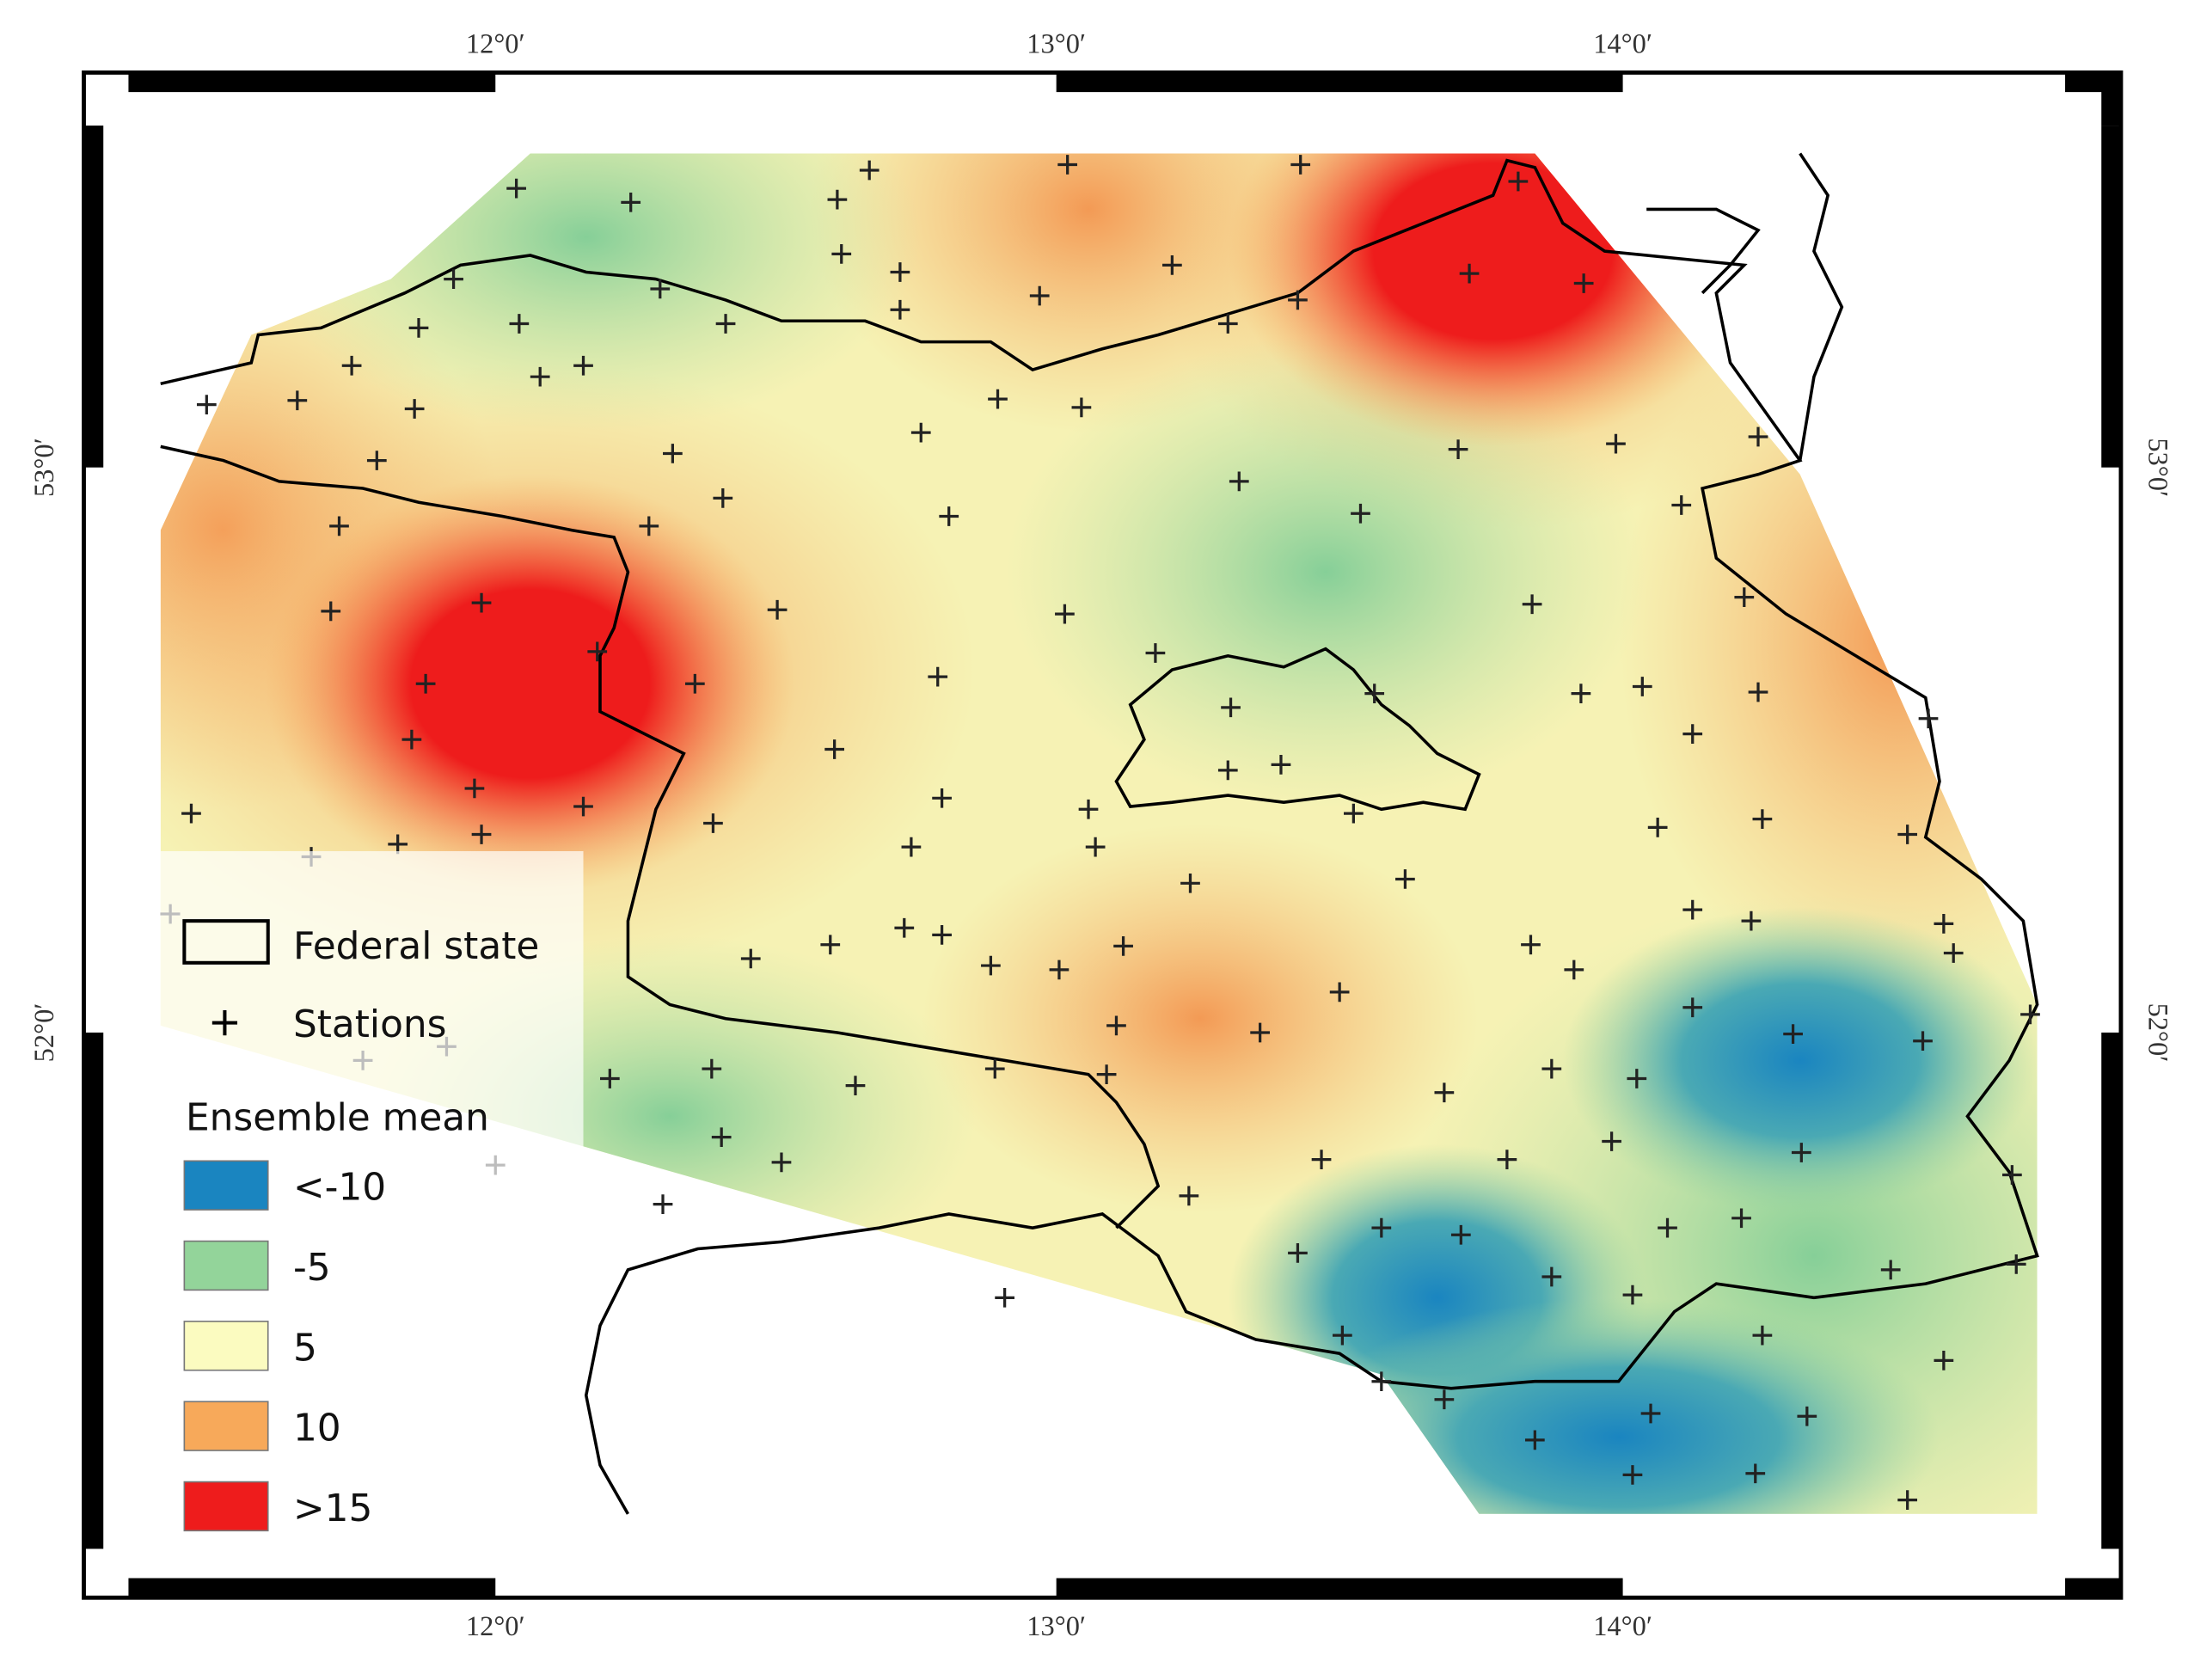 The image size is (2188, 1680). What do you see at coordinates (1622, 1627) in the screenshot?
I see `bottom-lon-label: 14°0′` at bounding box center [1622, 1627].